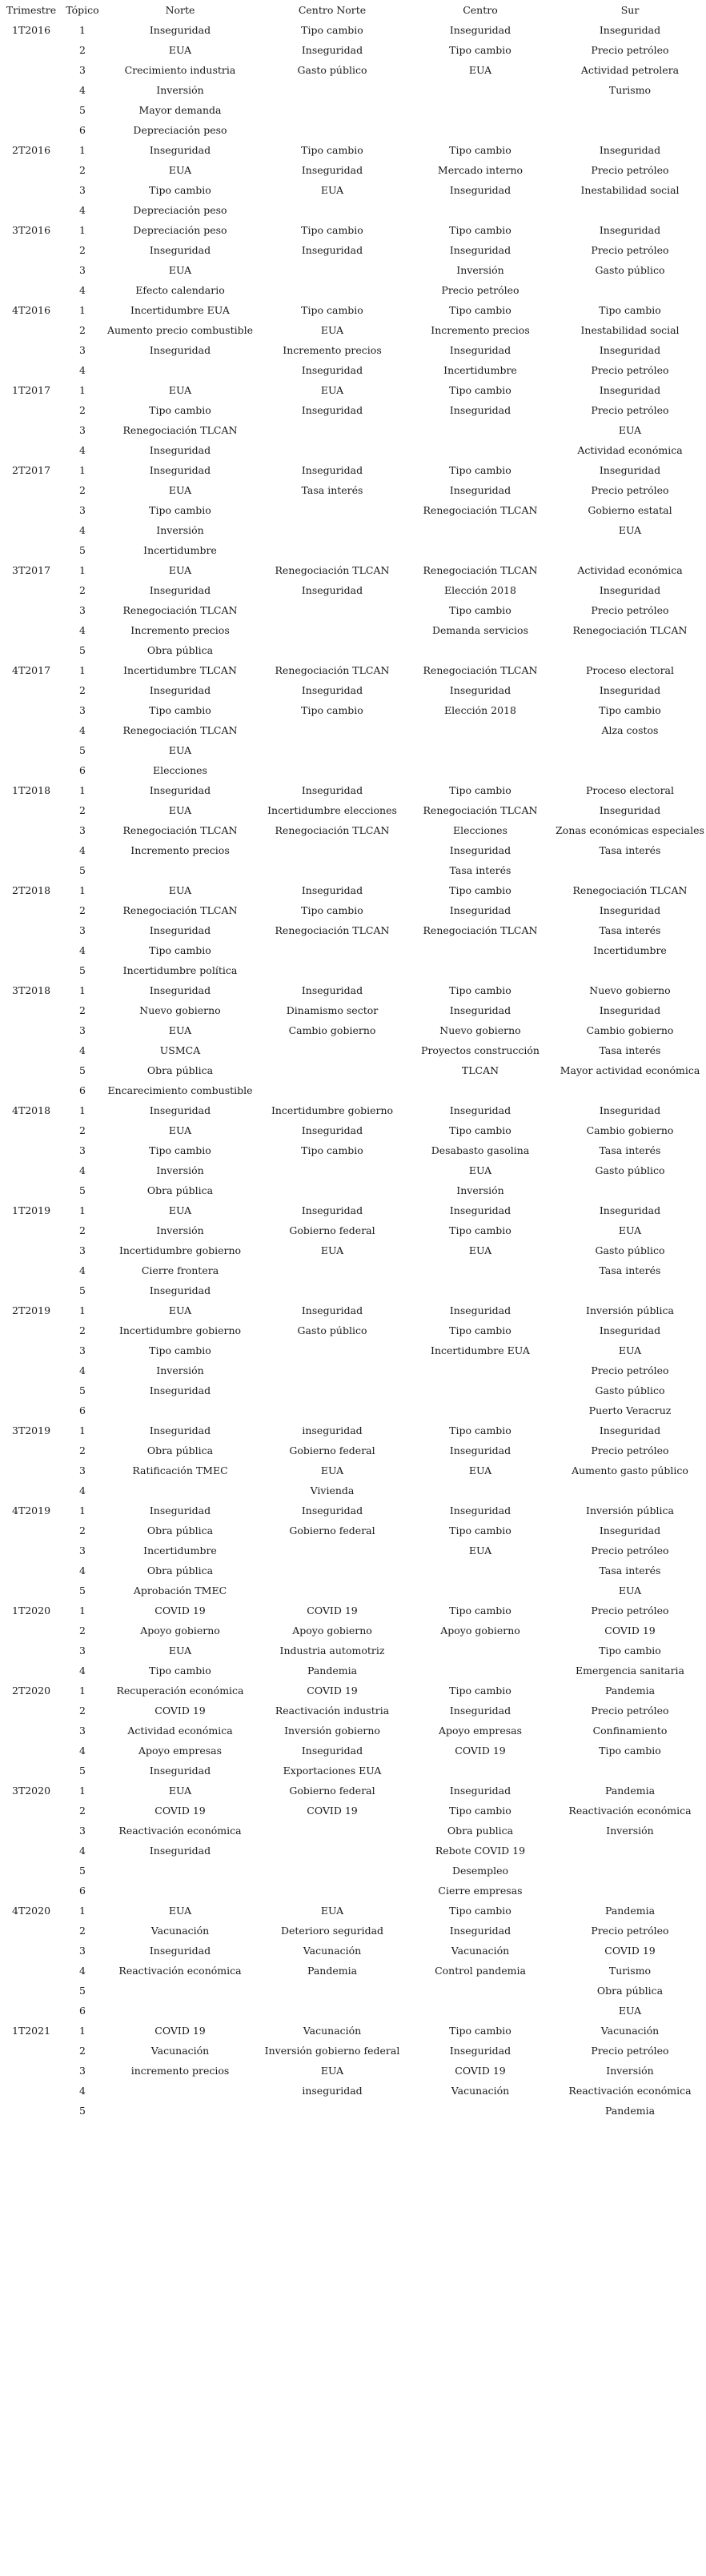  I want to click on norte-cell: Inversión, so click(180, 530).